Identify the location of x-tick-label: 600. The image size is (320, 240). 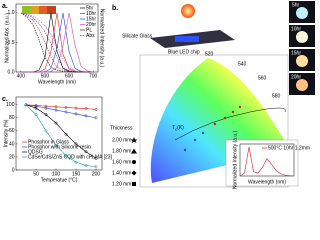
(69, 76).